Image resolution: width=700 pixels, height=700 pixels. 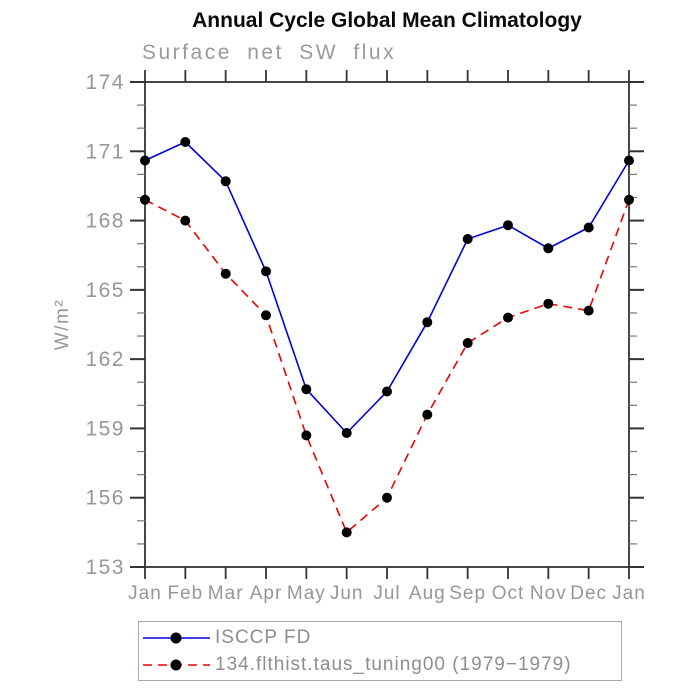 I want to click on page-title: Annual Cycle Global Mean Climatology, so click(x=387, y=20).